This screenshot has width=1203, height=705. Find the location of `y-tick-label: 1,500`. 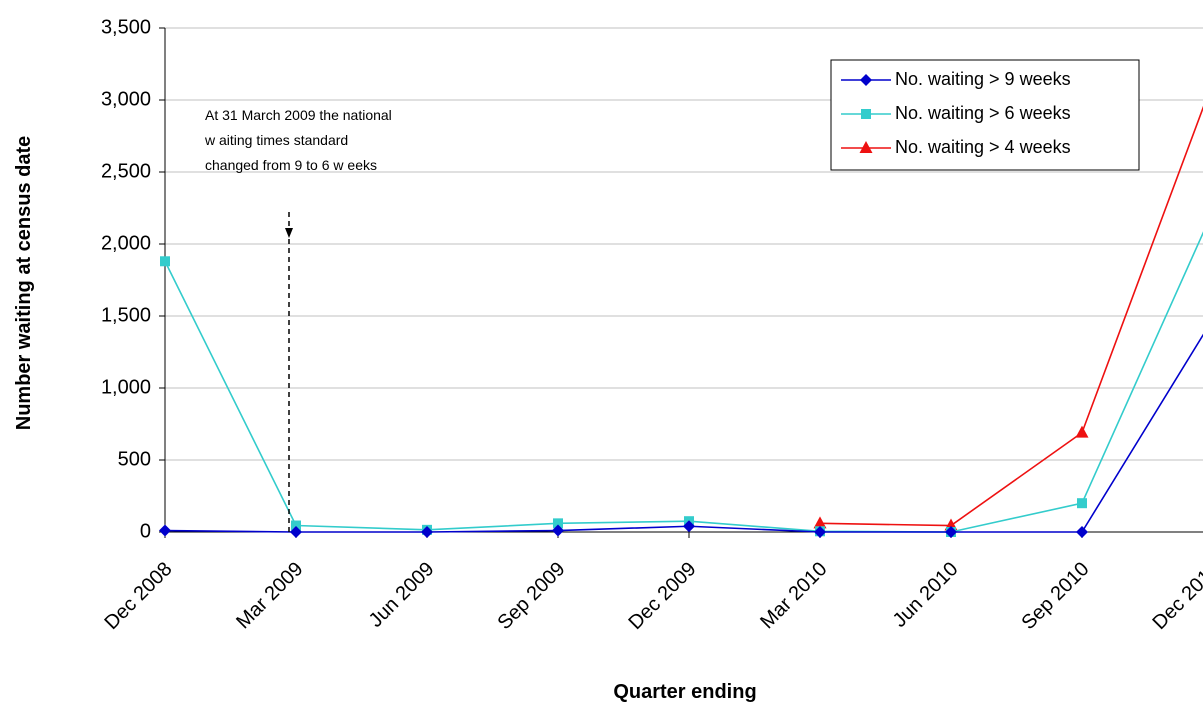

y-tick-label: 1,500 is located at coordinates (126, 315).